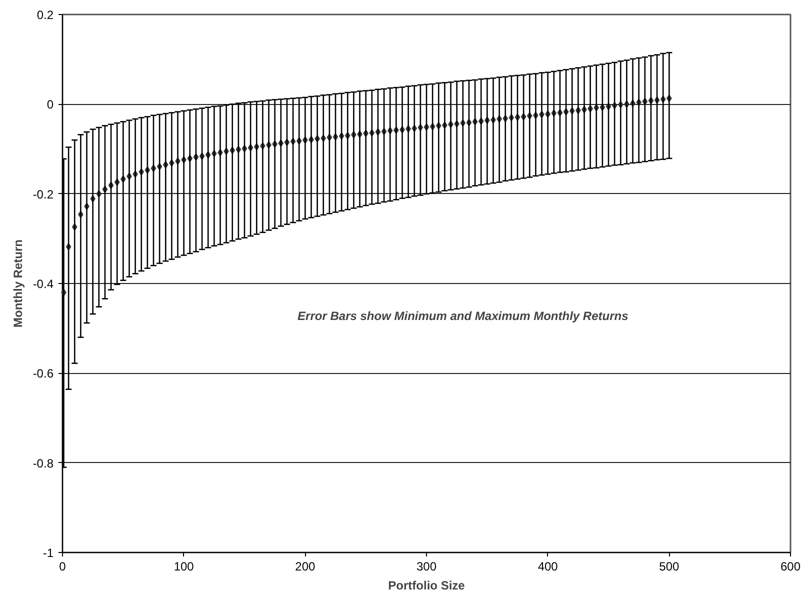 The width and height of the screenshot is (812, 595). What do you see at coordinates (43, 463) in the screenshot?
I see `y-tick-label: -0.8` at bounding box center [43, 463].